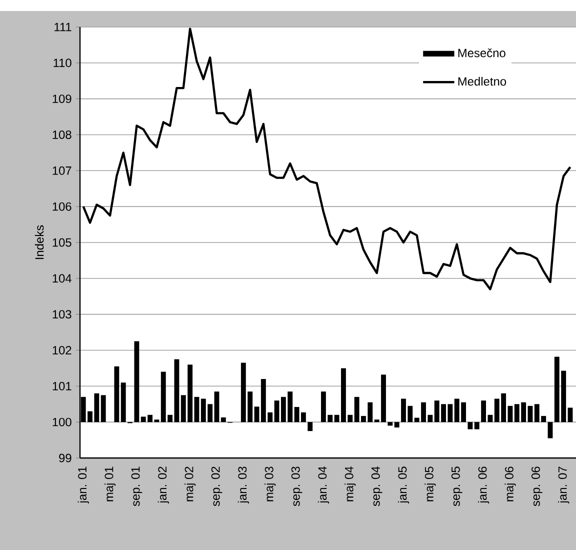 The image size is (576, 550). What do you see at coordinates (243, 485) in the screenshot?
I see `x-tick-label: jan. 03` at bounding box center [243, 485].